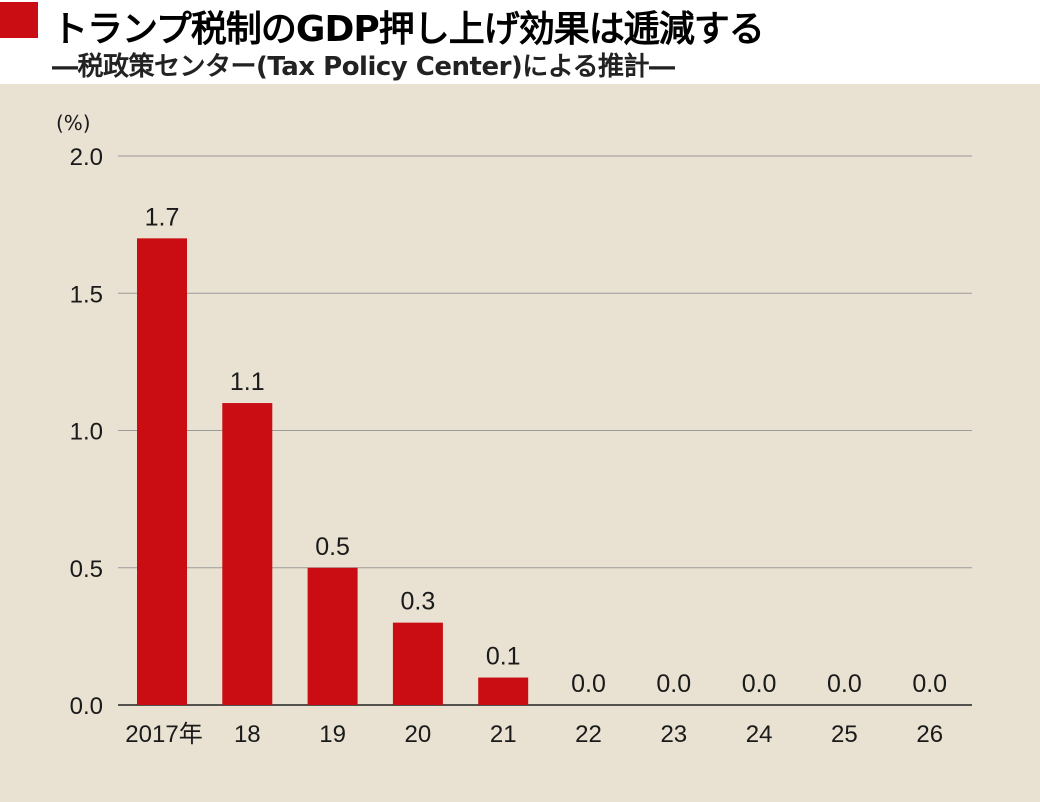 Image resolution: width=1040 pixels, height=802 pixels. I want to click on bar-value-label: 1.7, so click(162, 217).